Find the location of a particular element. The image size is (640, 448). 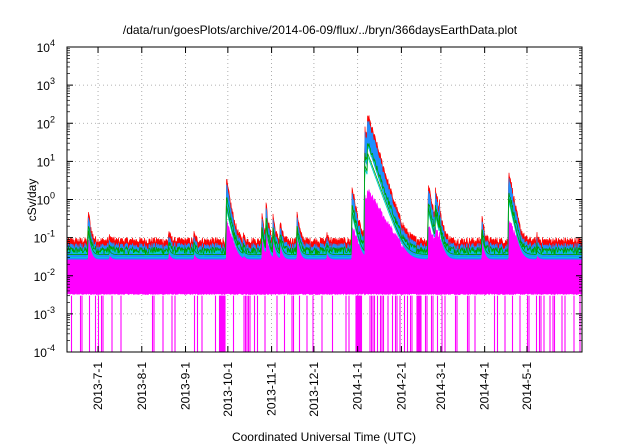

x-tick-label: 2013-10-1 is located at coordinates (228, 389).